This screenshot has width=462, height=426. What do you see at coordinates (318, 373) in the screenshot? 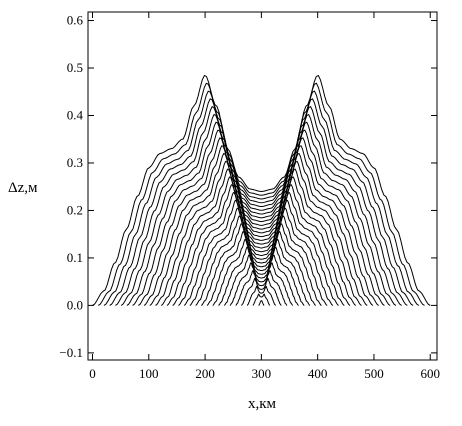
I see `x-tick-label: 400` at bounding box center [318, 373].